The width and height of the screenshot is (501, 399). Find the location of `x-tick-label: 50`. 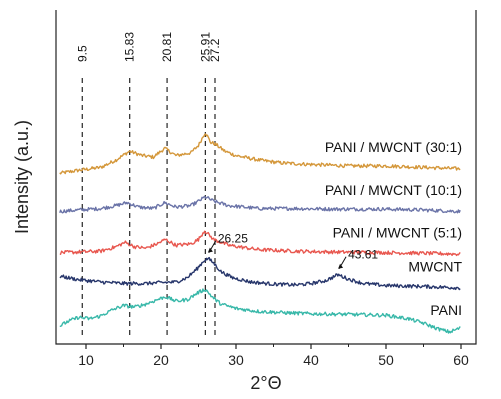

x-tick-label: 50 is located at coordinates (386, 360).